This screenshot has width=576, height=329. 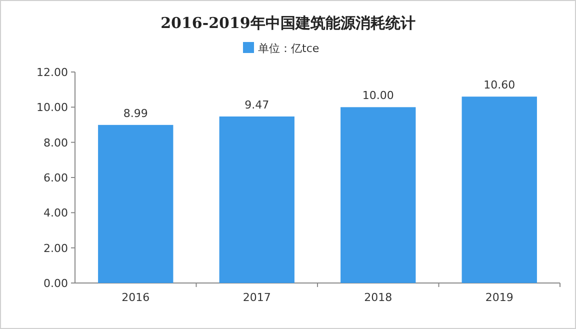 I want to click on y-tick-label: 6.00, so click(x=56, y=178).